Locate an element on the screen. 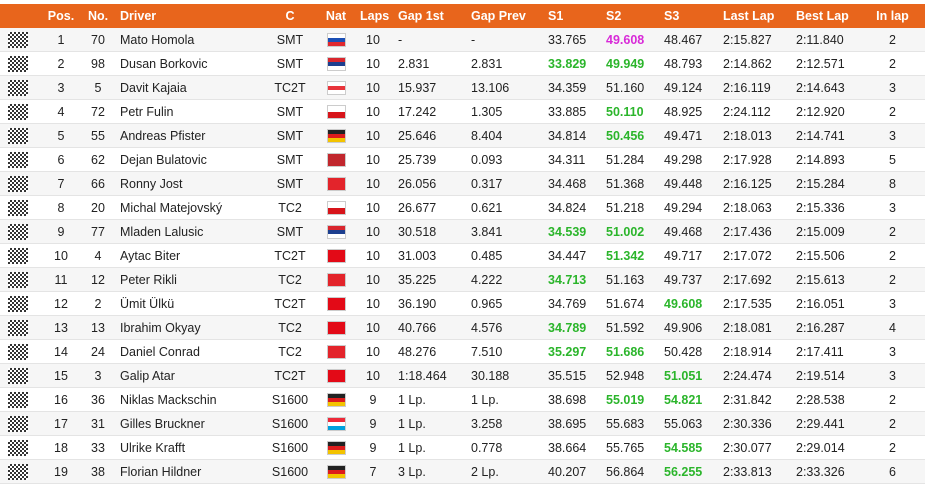  cell: 3.841 is located at coordinates (503, 231).